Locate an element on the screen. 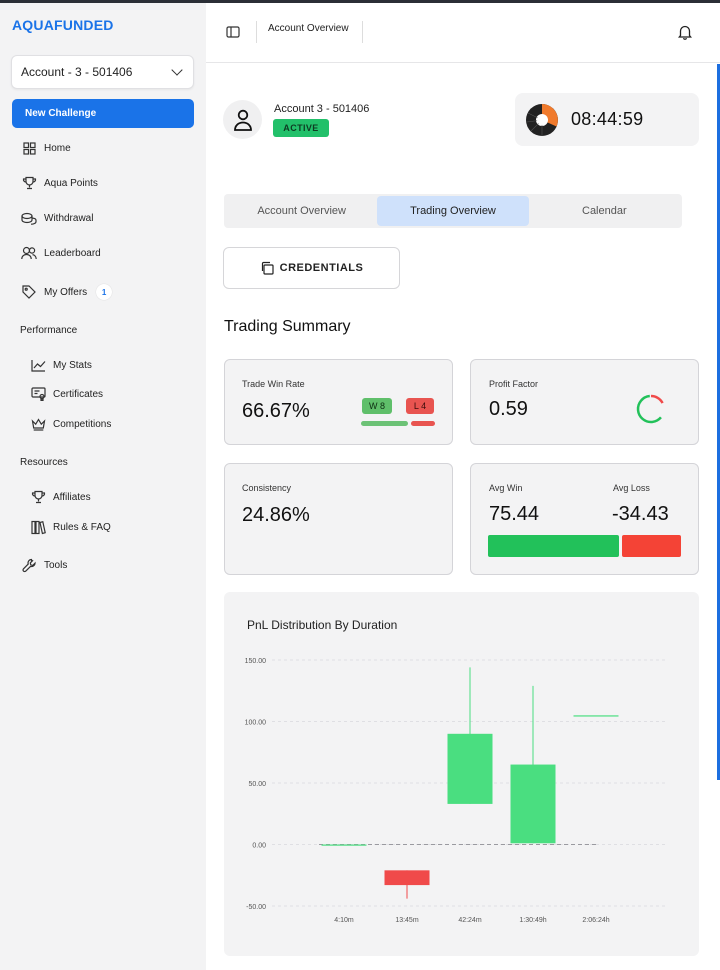  window-top-border is located at coordinates (360, 1).